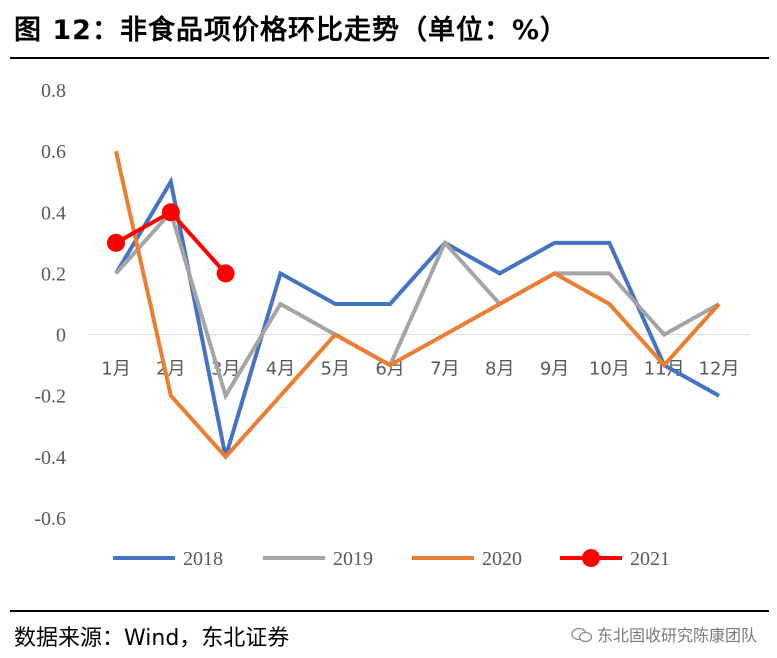  I want to click on y-tick-label: 0, so click(61, 336).